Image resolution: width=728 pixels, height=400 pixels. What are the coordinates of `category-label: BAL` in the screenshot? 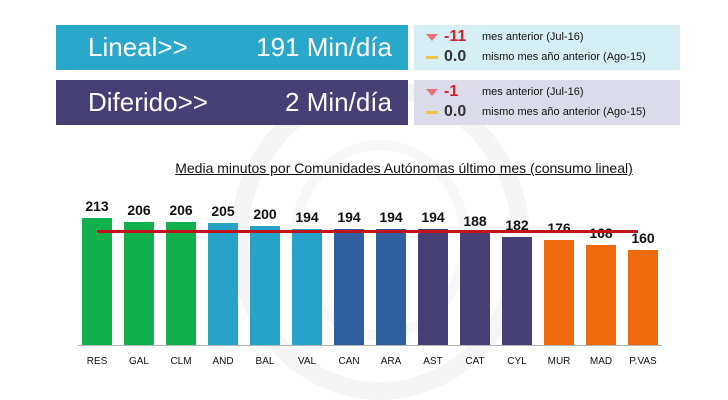 It's located at (265, 361).